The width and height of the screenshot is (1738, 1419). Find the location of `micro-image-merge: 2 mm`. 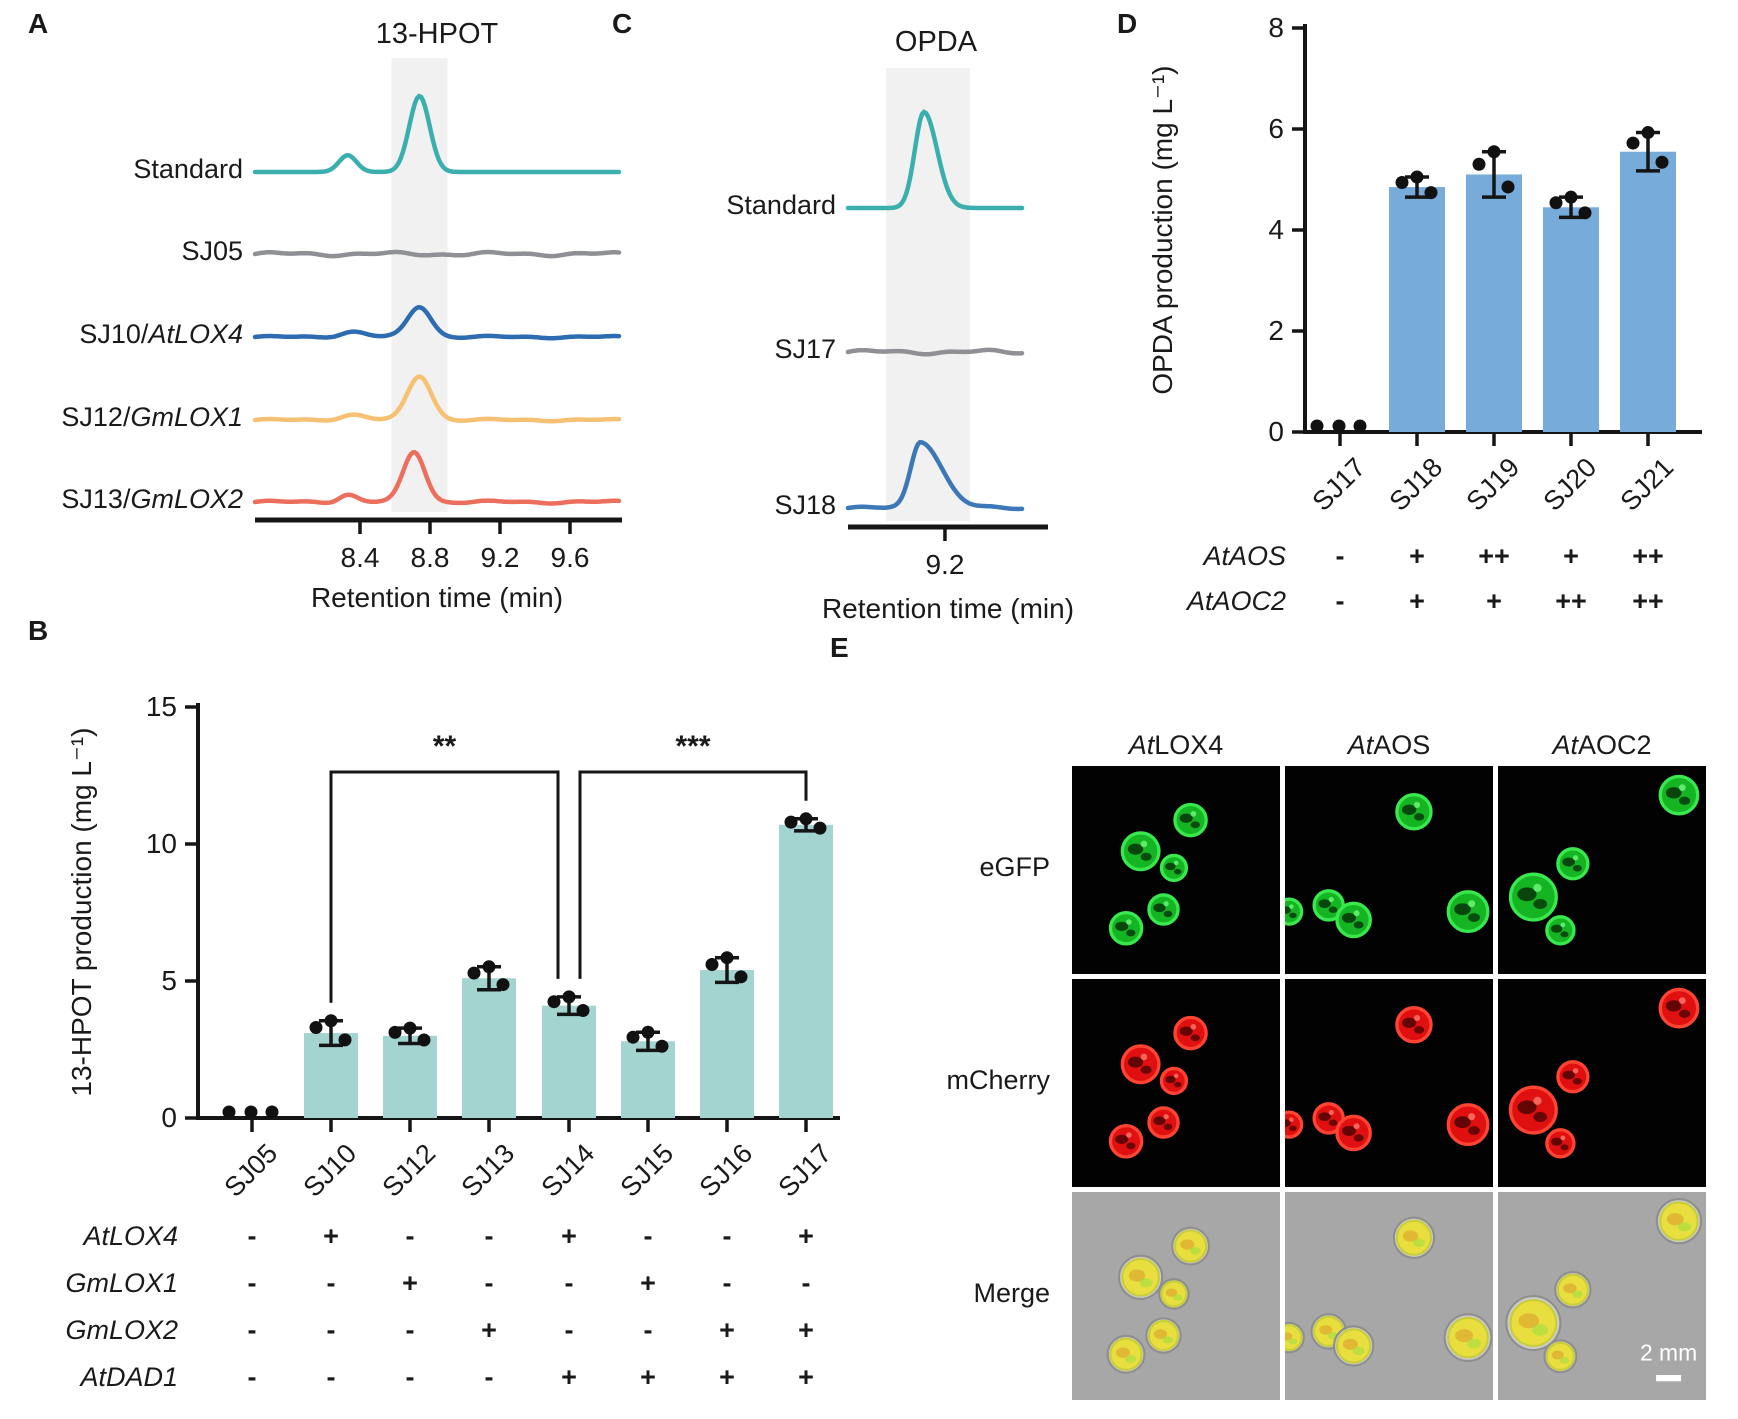

micro-image-merge: 2 mm is located at coordinates (1602, 1296).